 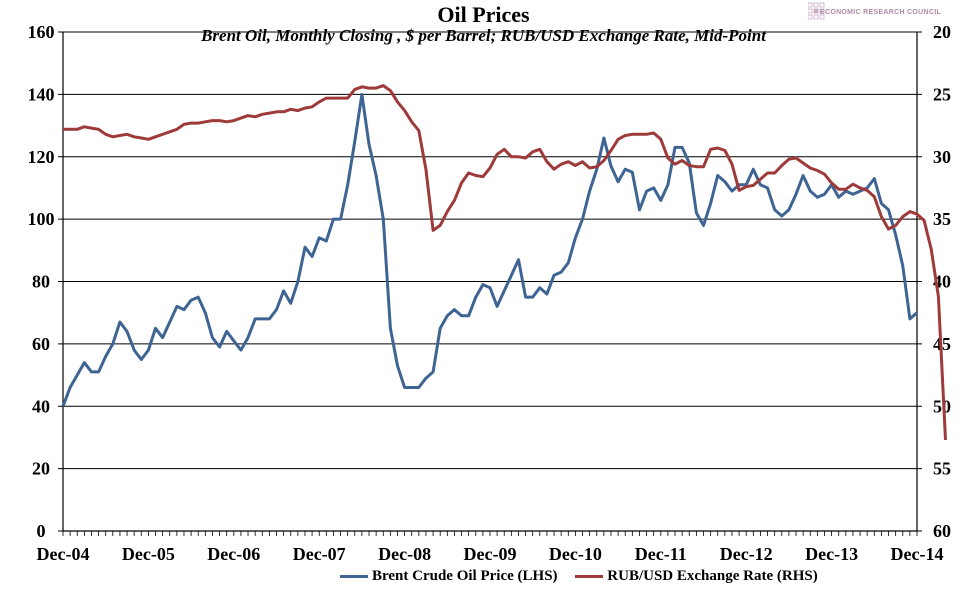 I want to click on left-tick-label: 0, so click(x=41, y=531).